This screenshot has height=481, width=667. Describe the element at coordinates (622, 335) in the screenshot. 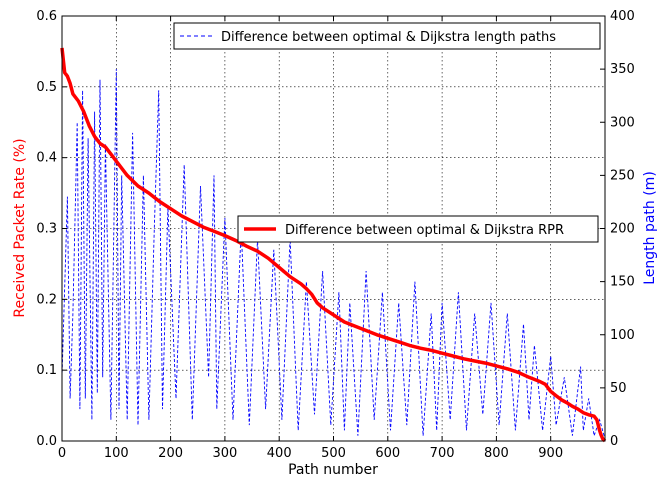

I see `y-right-tick-label: 100` at that location.